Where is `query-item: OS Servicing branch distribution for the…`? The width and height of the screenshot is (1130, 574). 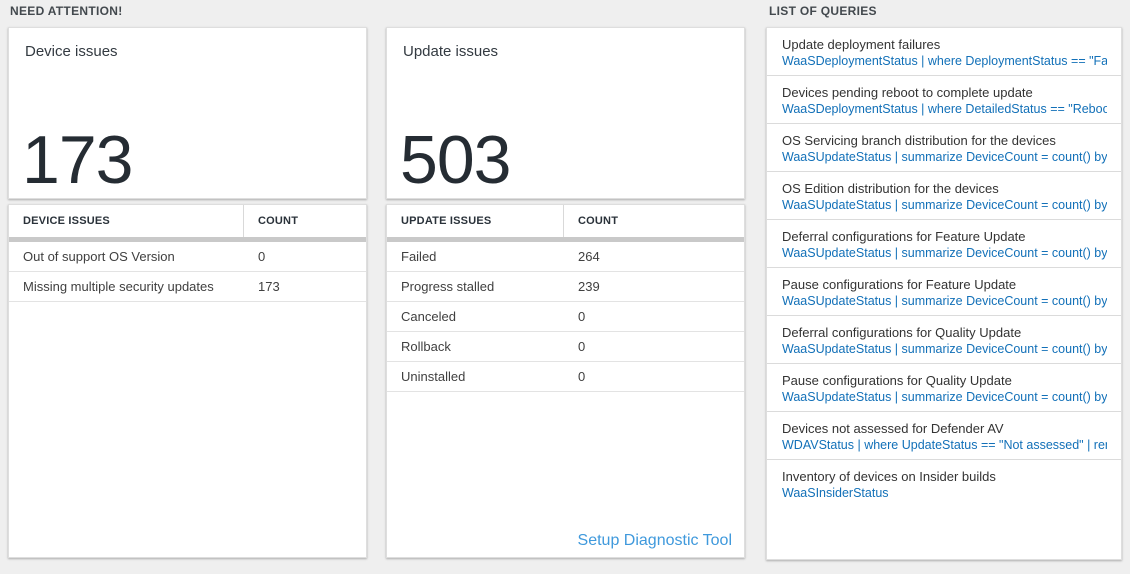
query-item: OS Servicing branch distribution for the… is located at coordinates (944, 148).